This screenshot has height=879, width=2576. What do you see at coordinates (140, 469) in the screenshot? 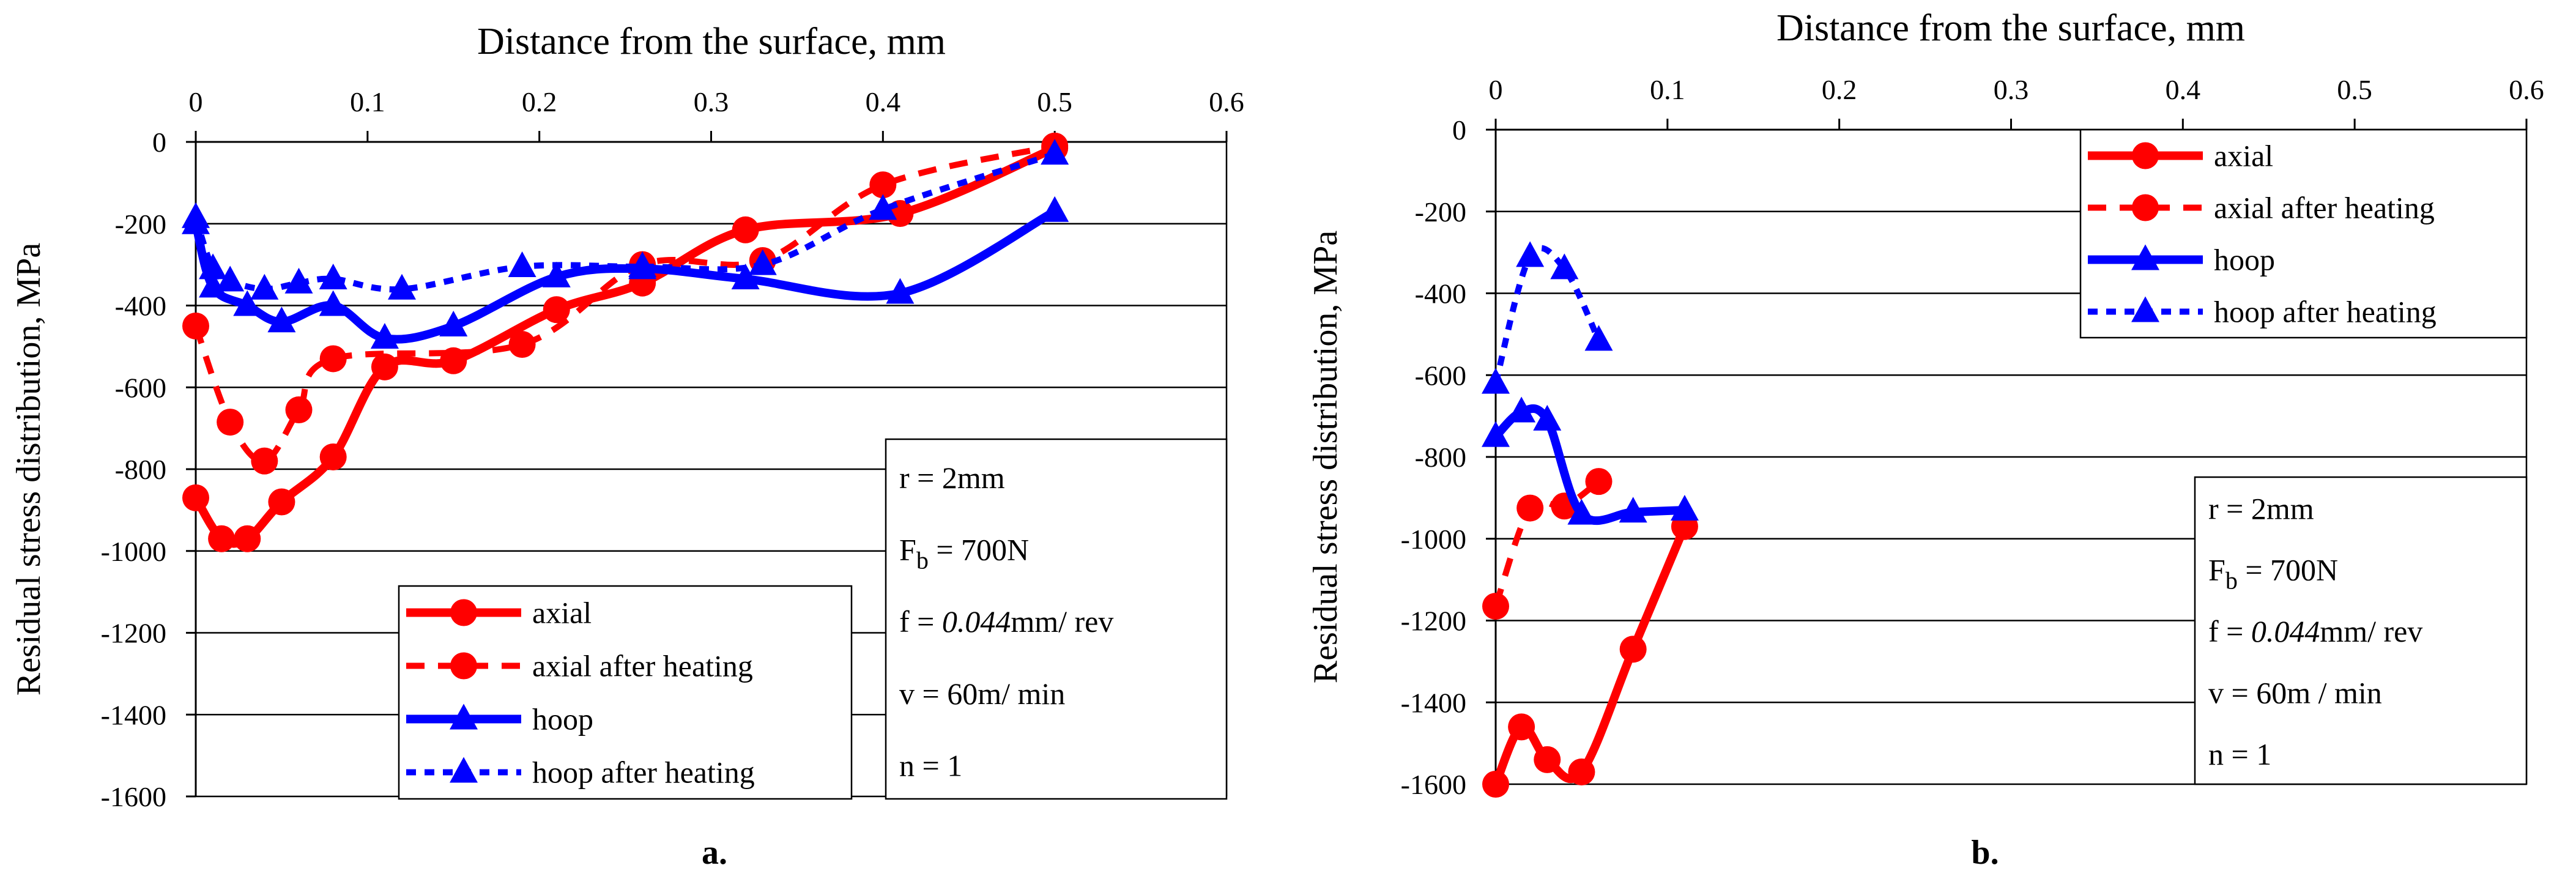
I see `y-tick-label: -800` at bounding box center [140, 469].